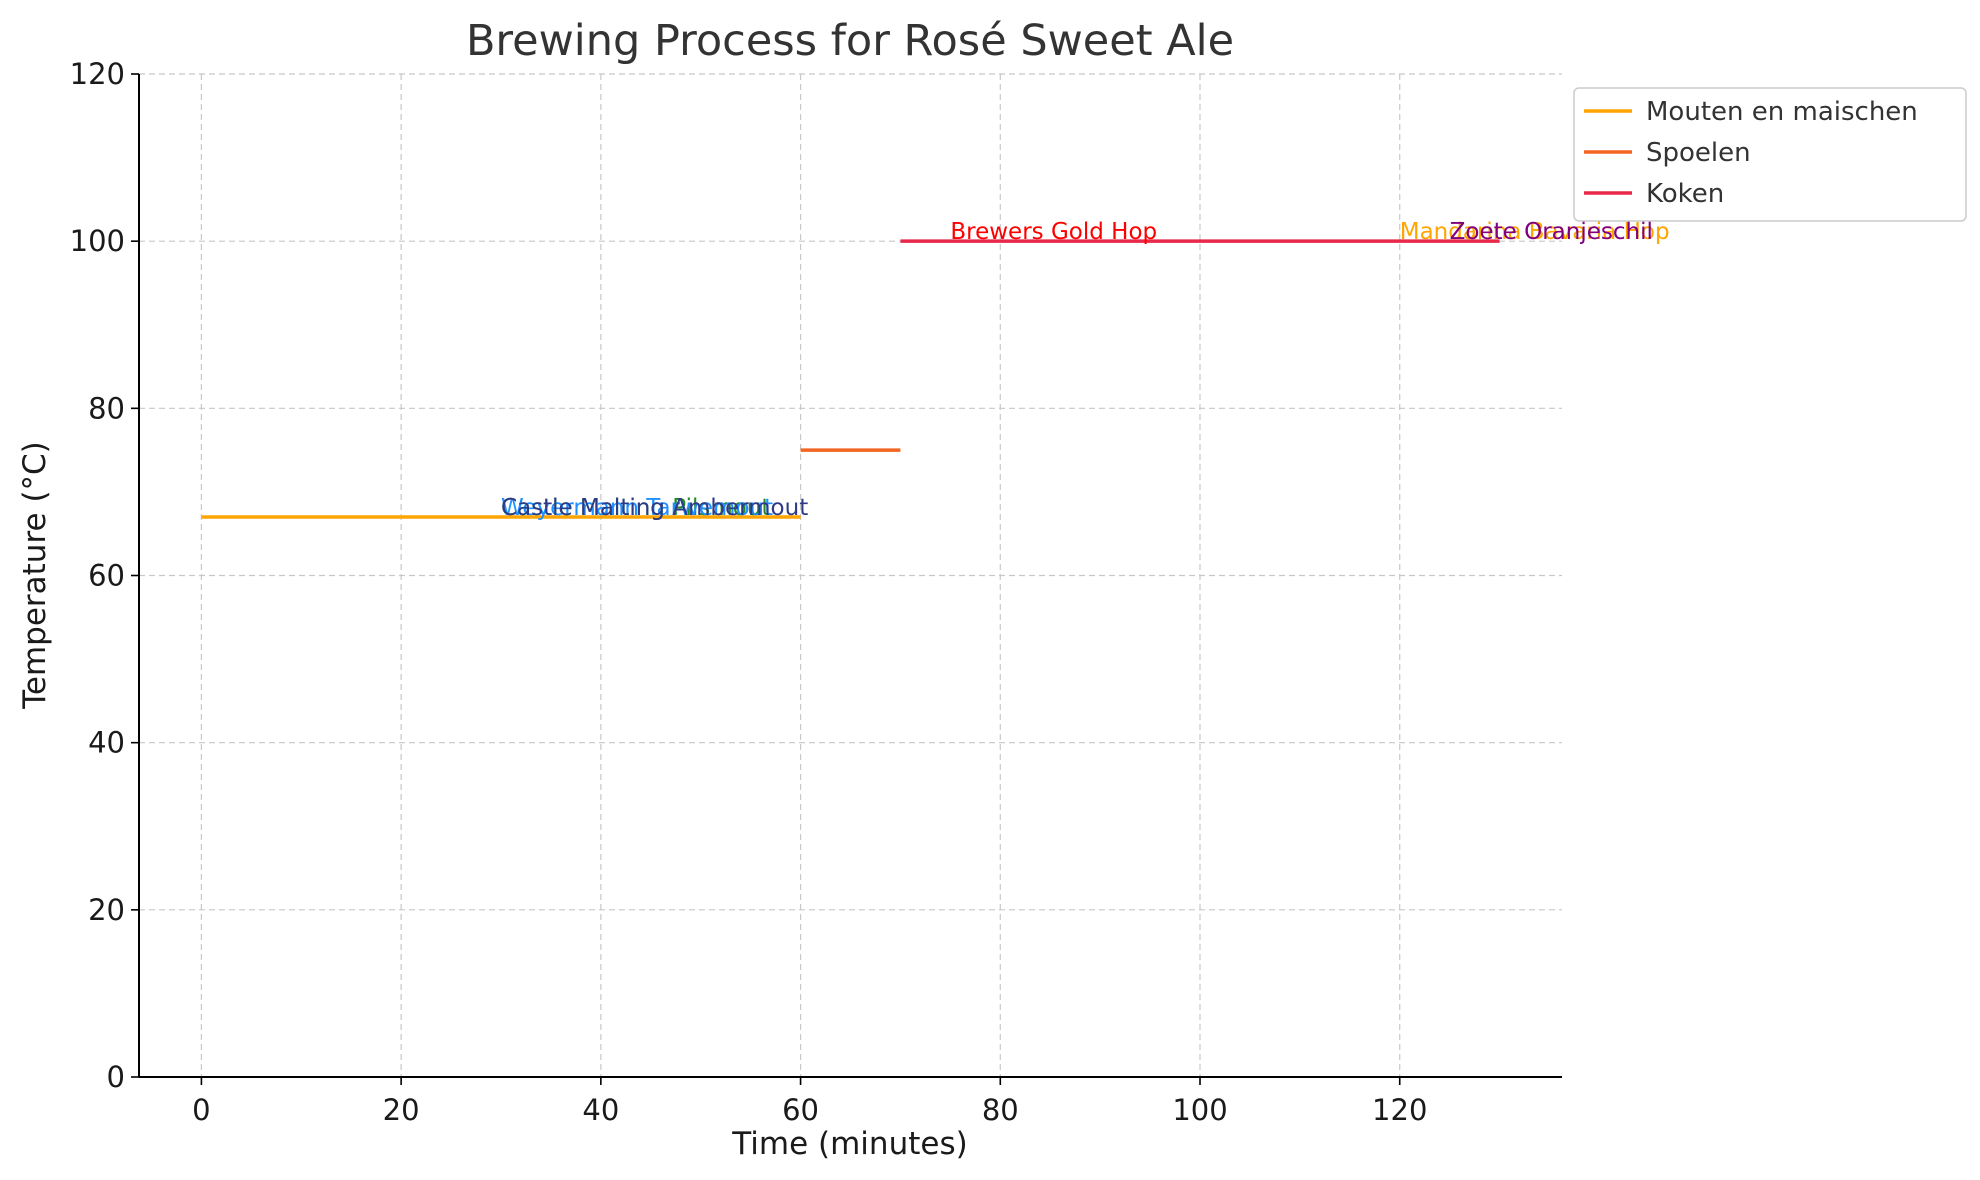 This screenshot has height=1180, width=1980. I want to click on x-tick-label: 120, so click(1399, 1110).